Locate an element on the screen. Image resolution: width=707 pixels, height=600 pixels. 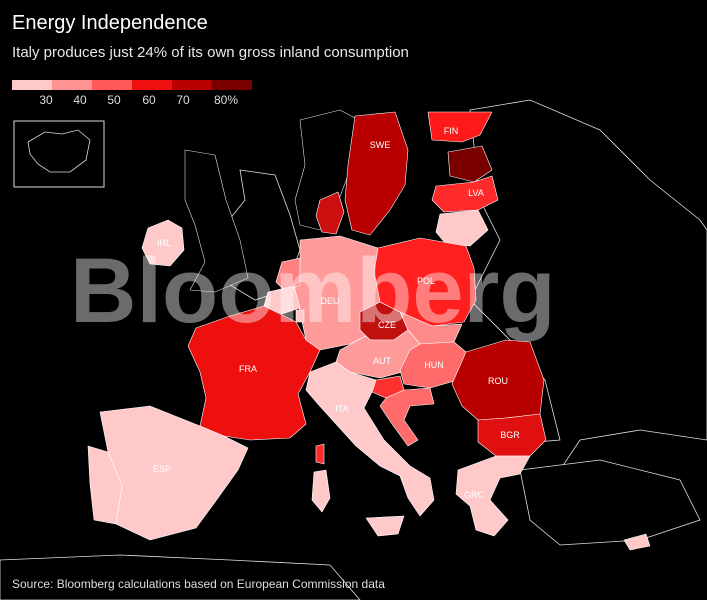
country-PRT is located at coordinates (105, 485).